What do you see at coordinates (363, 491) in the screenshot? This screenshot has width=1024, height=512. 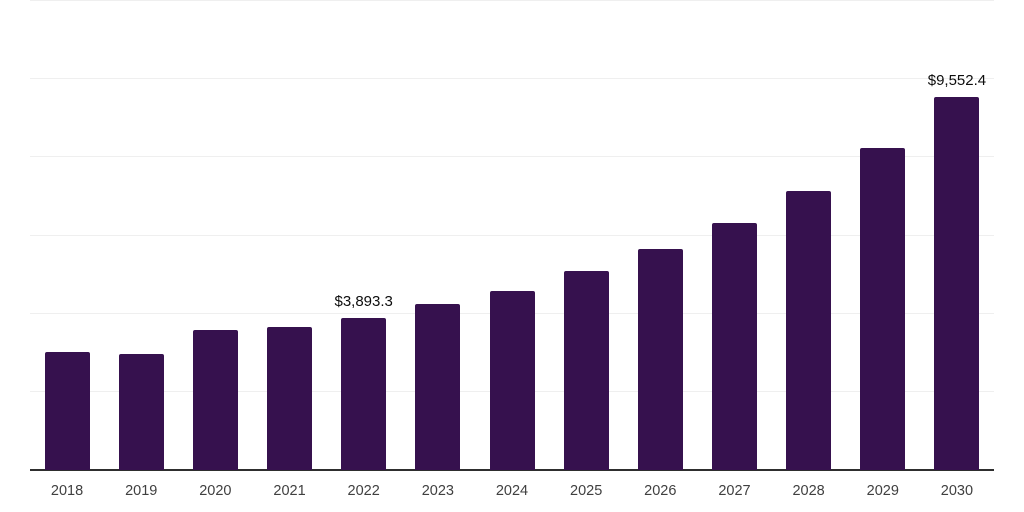 I see `x-tick-2022: 2022` at bounding box center [363, 491].